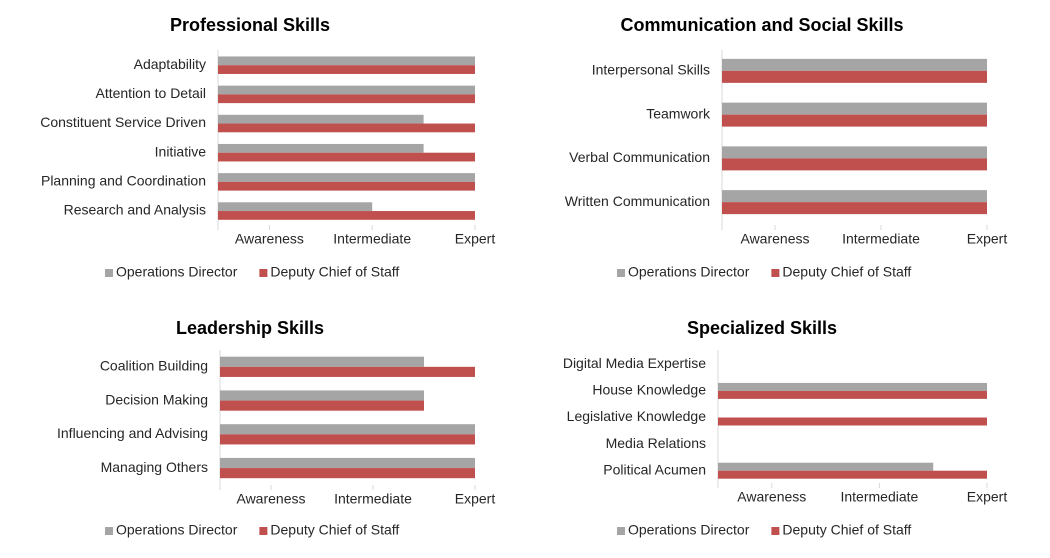  I want to click on y-tick-label: Constituent Service Driven, so click(123, 122).